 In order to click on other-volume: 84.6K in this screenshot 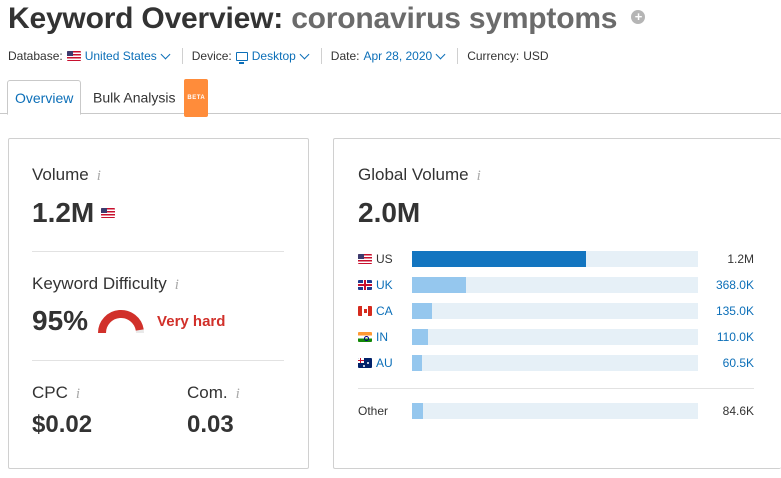, I will do `click(738, 411)`.